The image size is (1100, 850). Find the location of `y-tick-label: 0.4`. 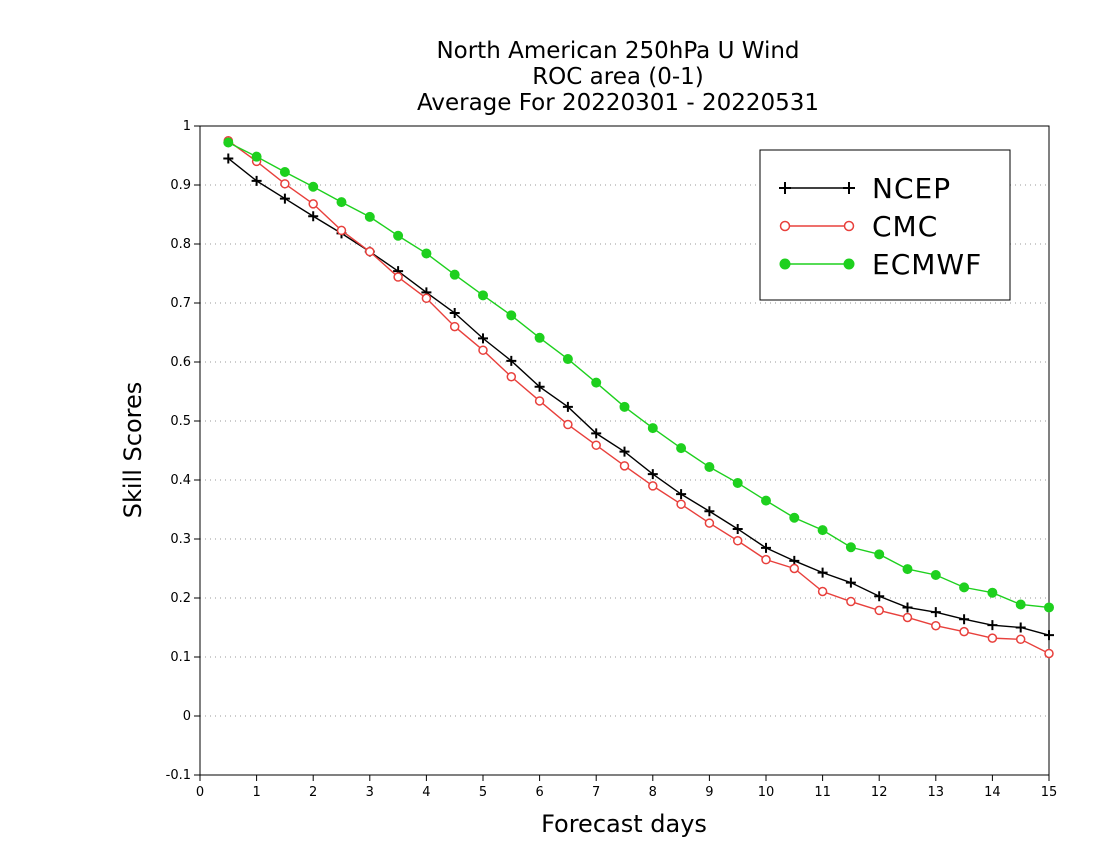

y-tick-label: 0.4 is located at coordinates (180, 480).